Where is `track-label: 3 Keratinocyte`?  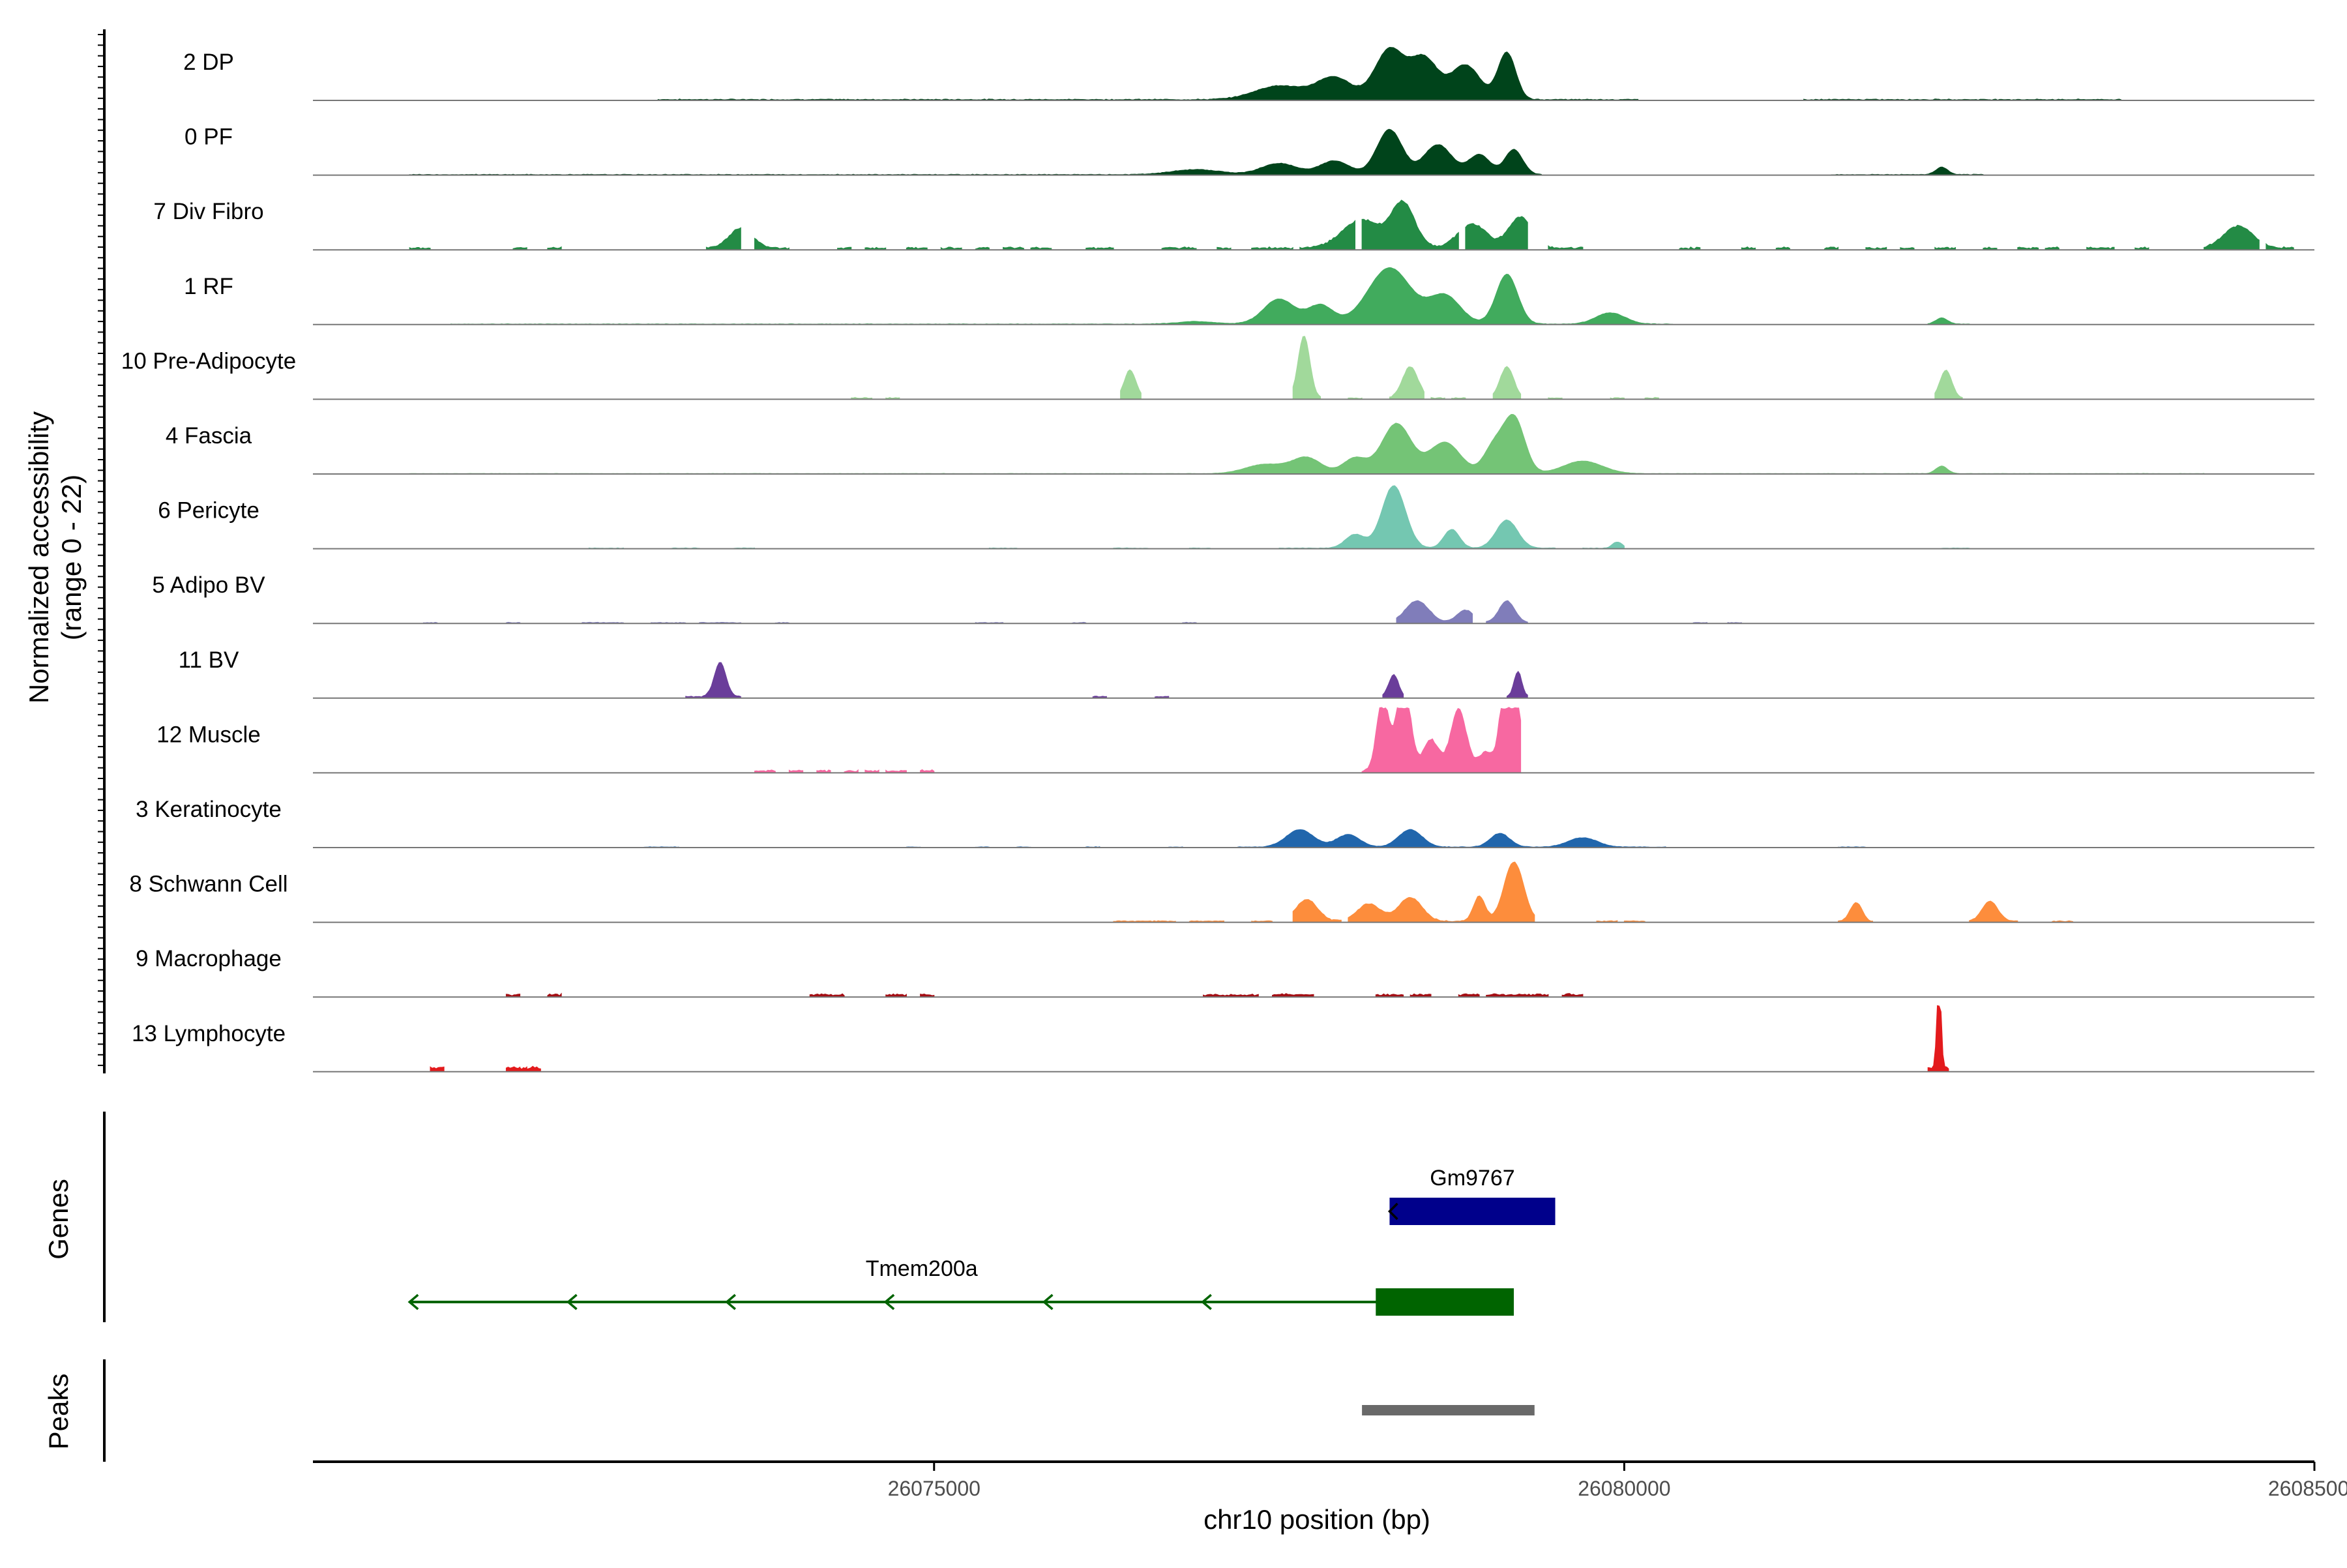 track-label: 3 Keratinocyte is located at coordinates (209, 810).